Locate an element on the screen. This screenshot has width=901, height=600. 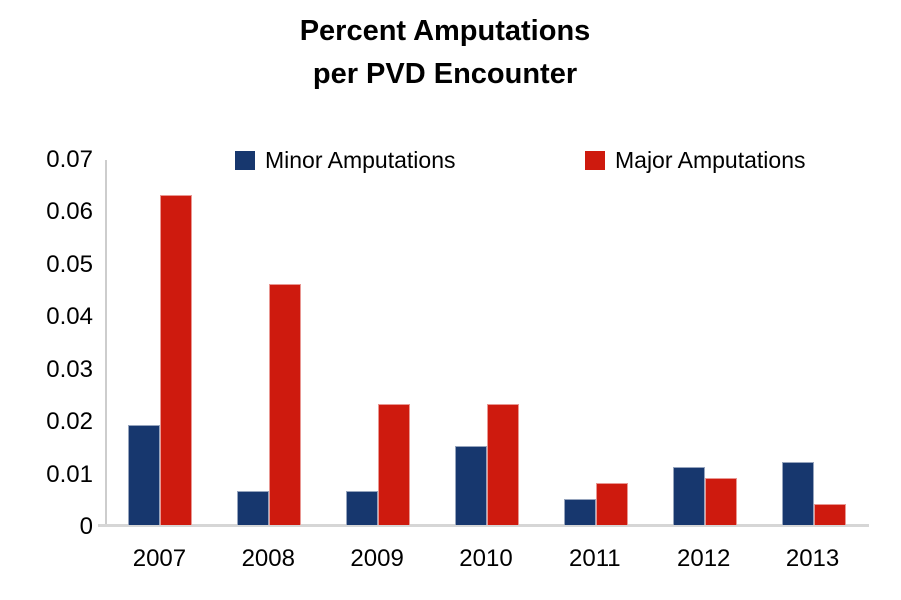
x-tick-label-2007: 2007 is located at coordinates (159, 558).